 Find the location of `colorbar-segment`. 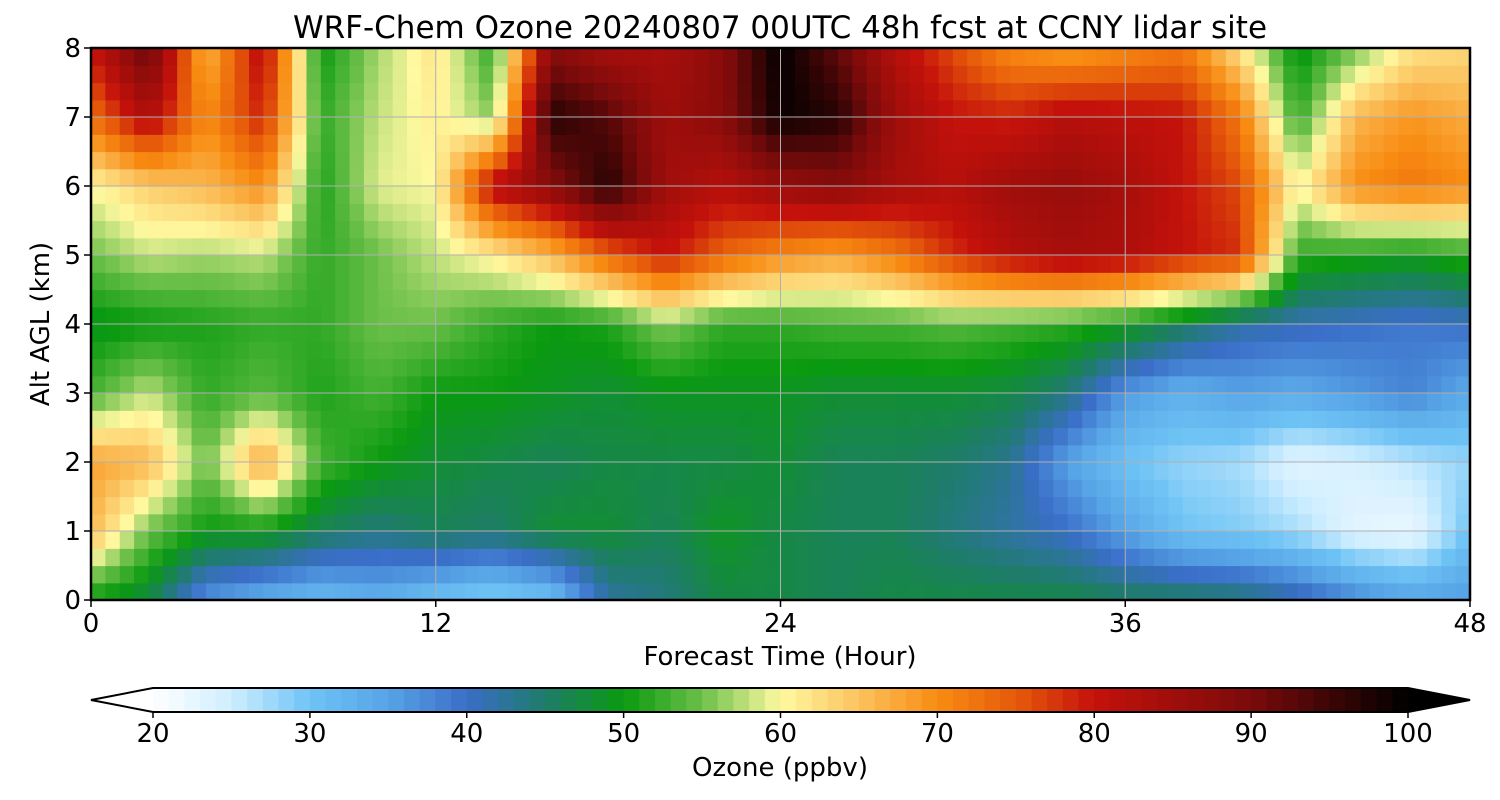

colorbar-segment is located at coordinates (804, 700).